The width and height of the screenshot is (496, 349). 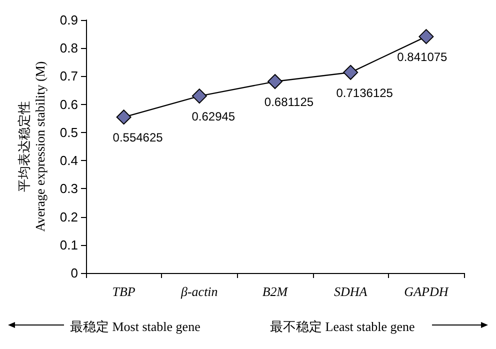 What do you see at coordinates (351, 291) in the screenshot?
I see `x-tick-label: SDHA` at bounding box center [351, 291].